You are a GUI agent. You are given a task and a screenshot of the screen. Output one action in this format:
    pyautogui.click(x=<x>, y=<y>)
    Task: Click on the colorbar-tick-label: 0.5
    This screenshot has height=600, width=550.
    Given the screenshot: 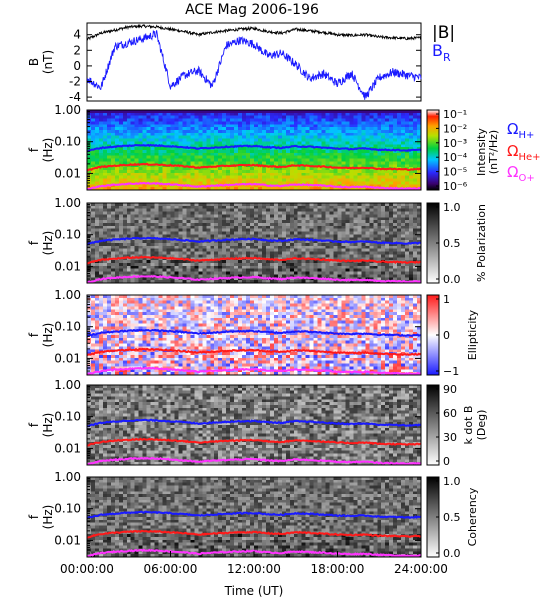 What is the action you would take?
    pyautogui.click(x=452, y=243)
    